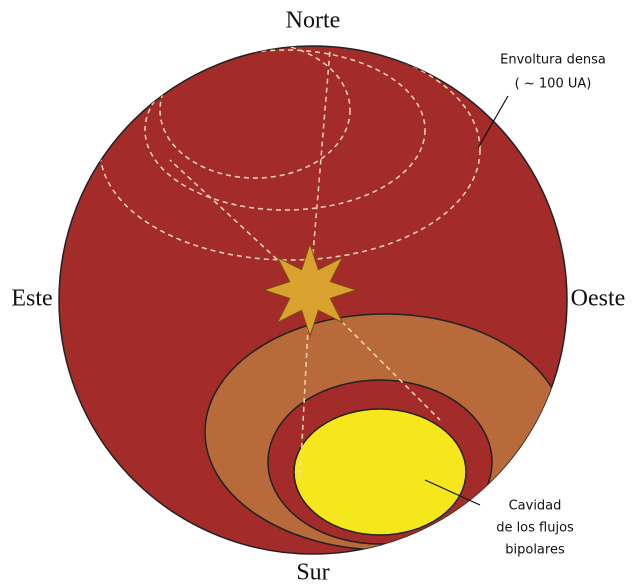 The image size is (633, 588). Describe the element at coordinates (553, 60) in the screenshot. I see `annotation-line: Envoltura densa` at that location.